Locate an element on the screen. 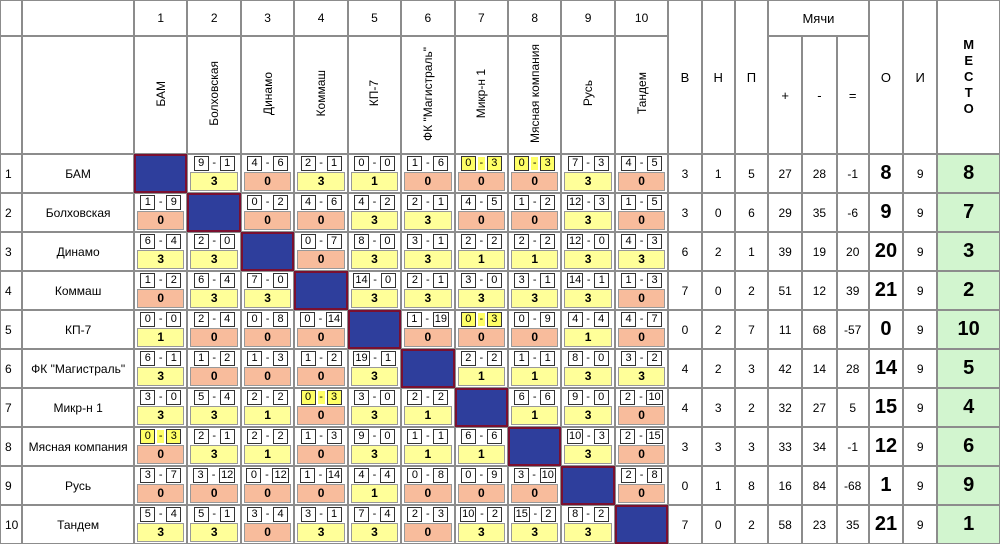 This screenshot has height=544, width=1000. points-total: 21 is located at coordinates (886, 524).